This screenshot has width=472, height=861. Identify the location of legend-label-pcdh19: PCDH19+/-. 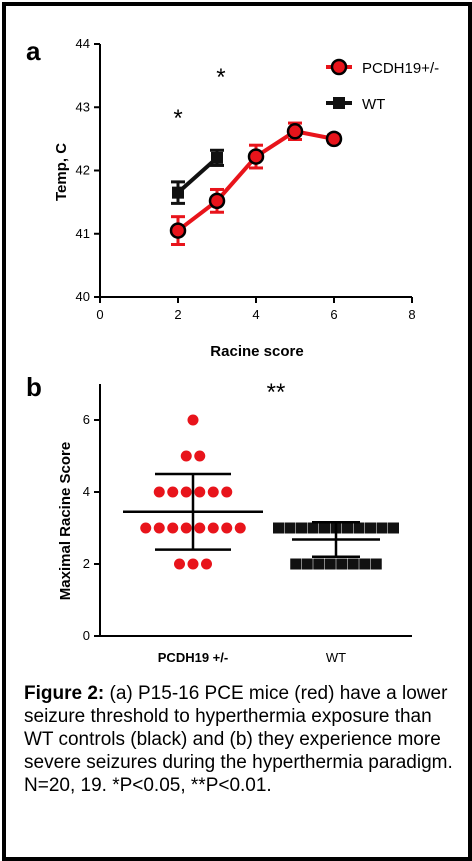
(400, 68).